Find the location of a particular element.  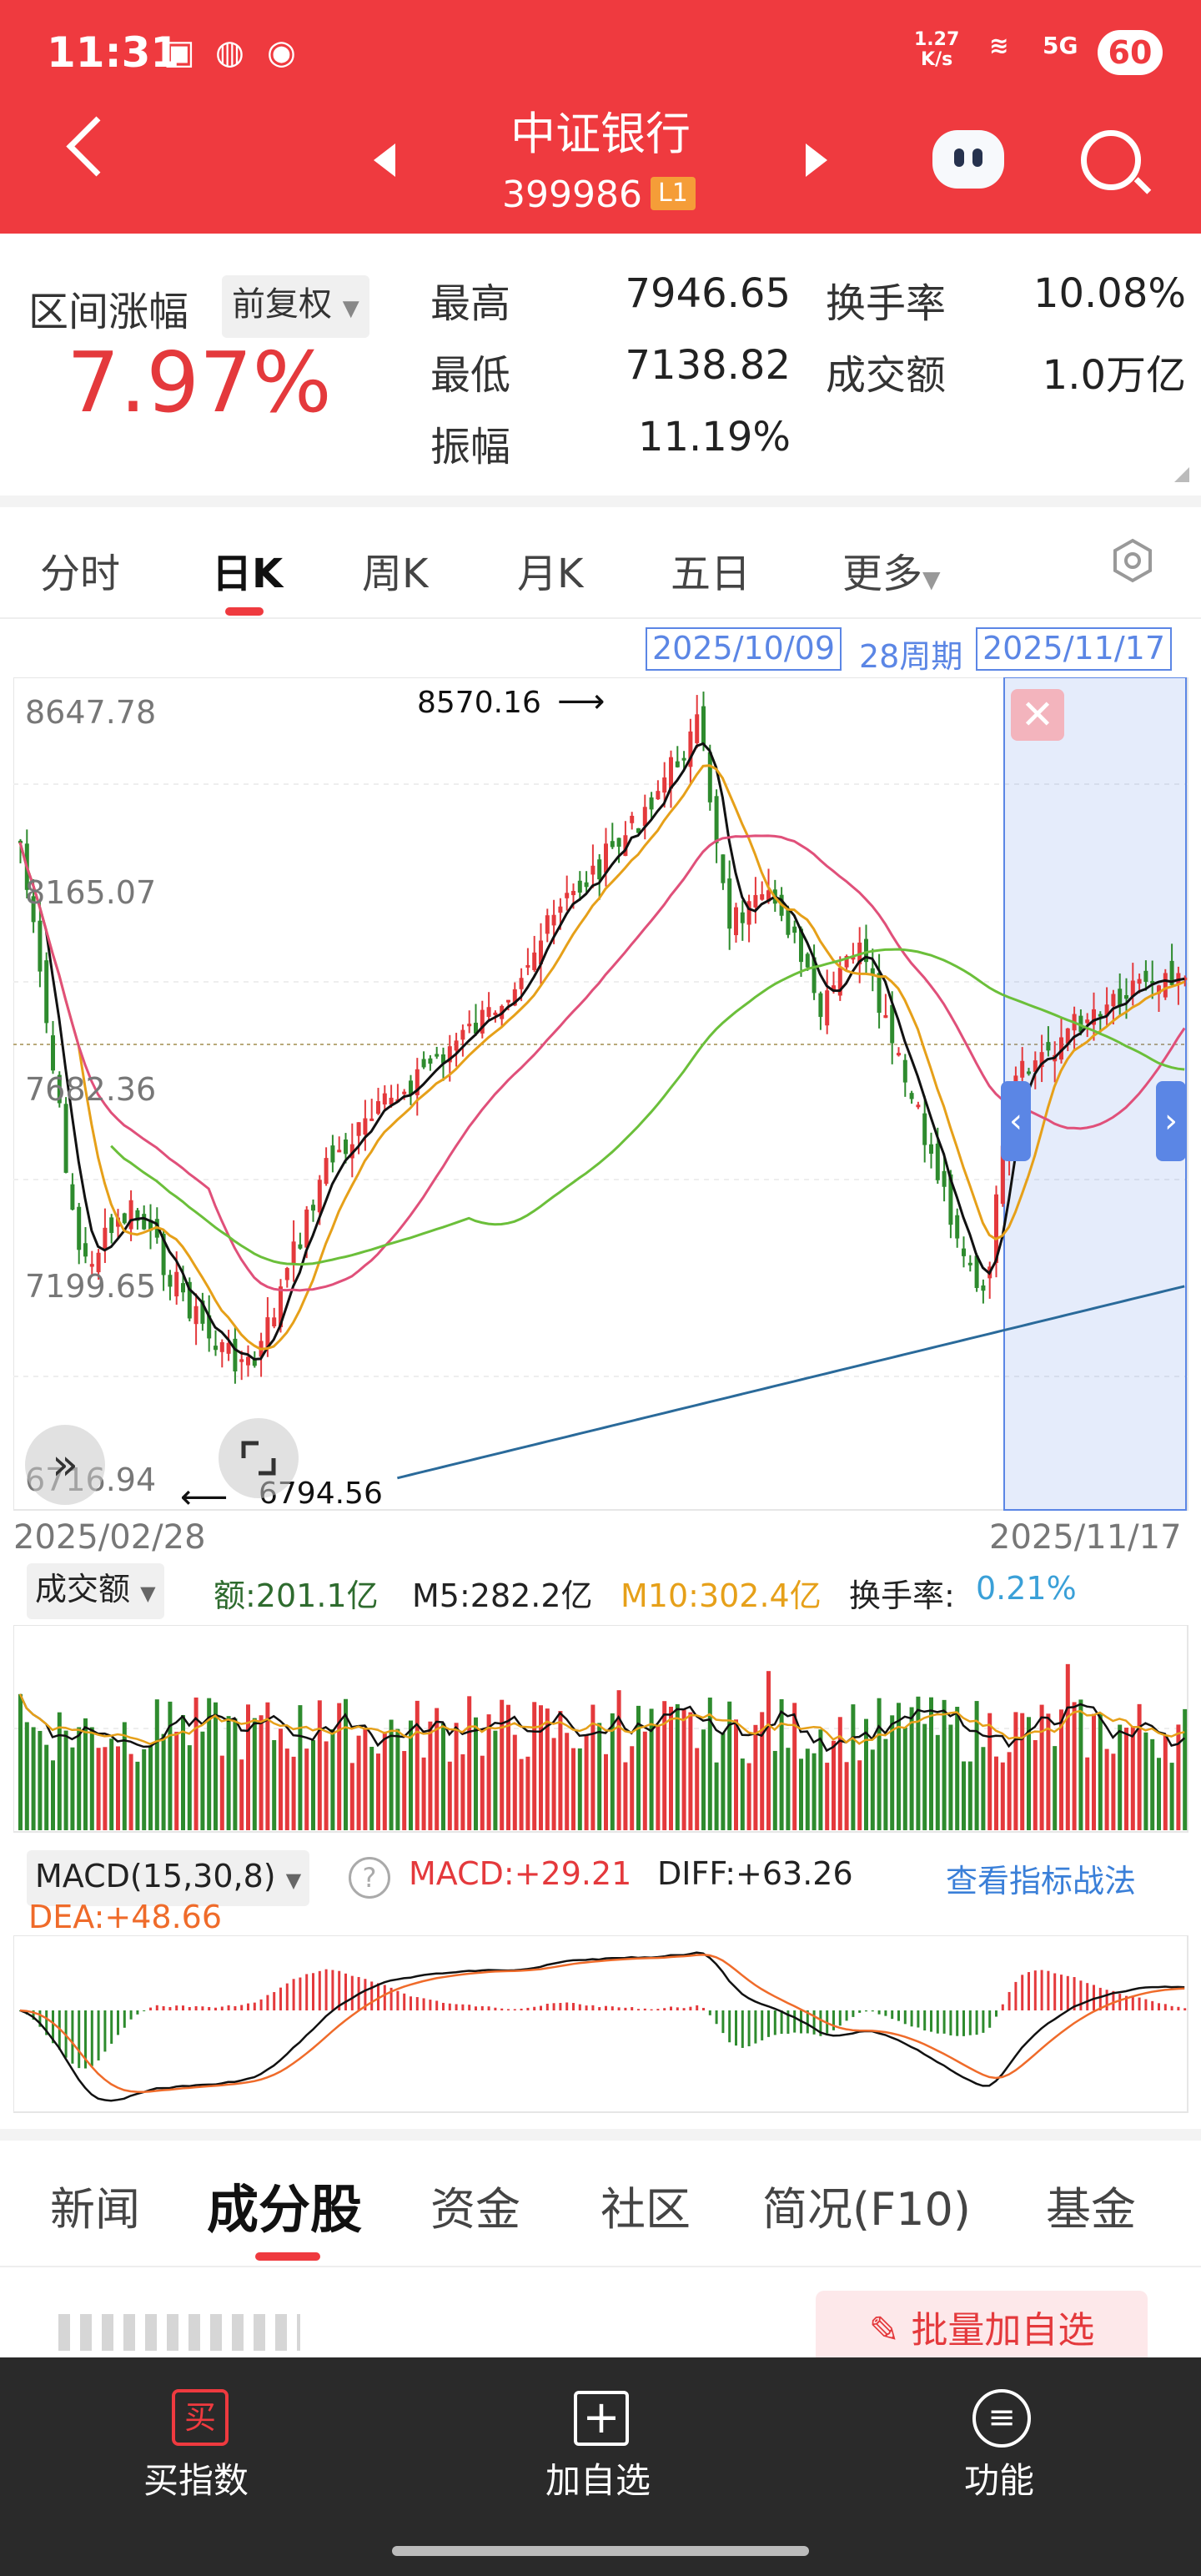

add-watchlist-icon: + is located at coordinates (602, 2418).